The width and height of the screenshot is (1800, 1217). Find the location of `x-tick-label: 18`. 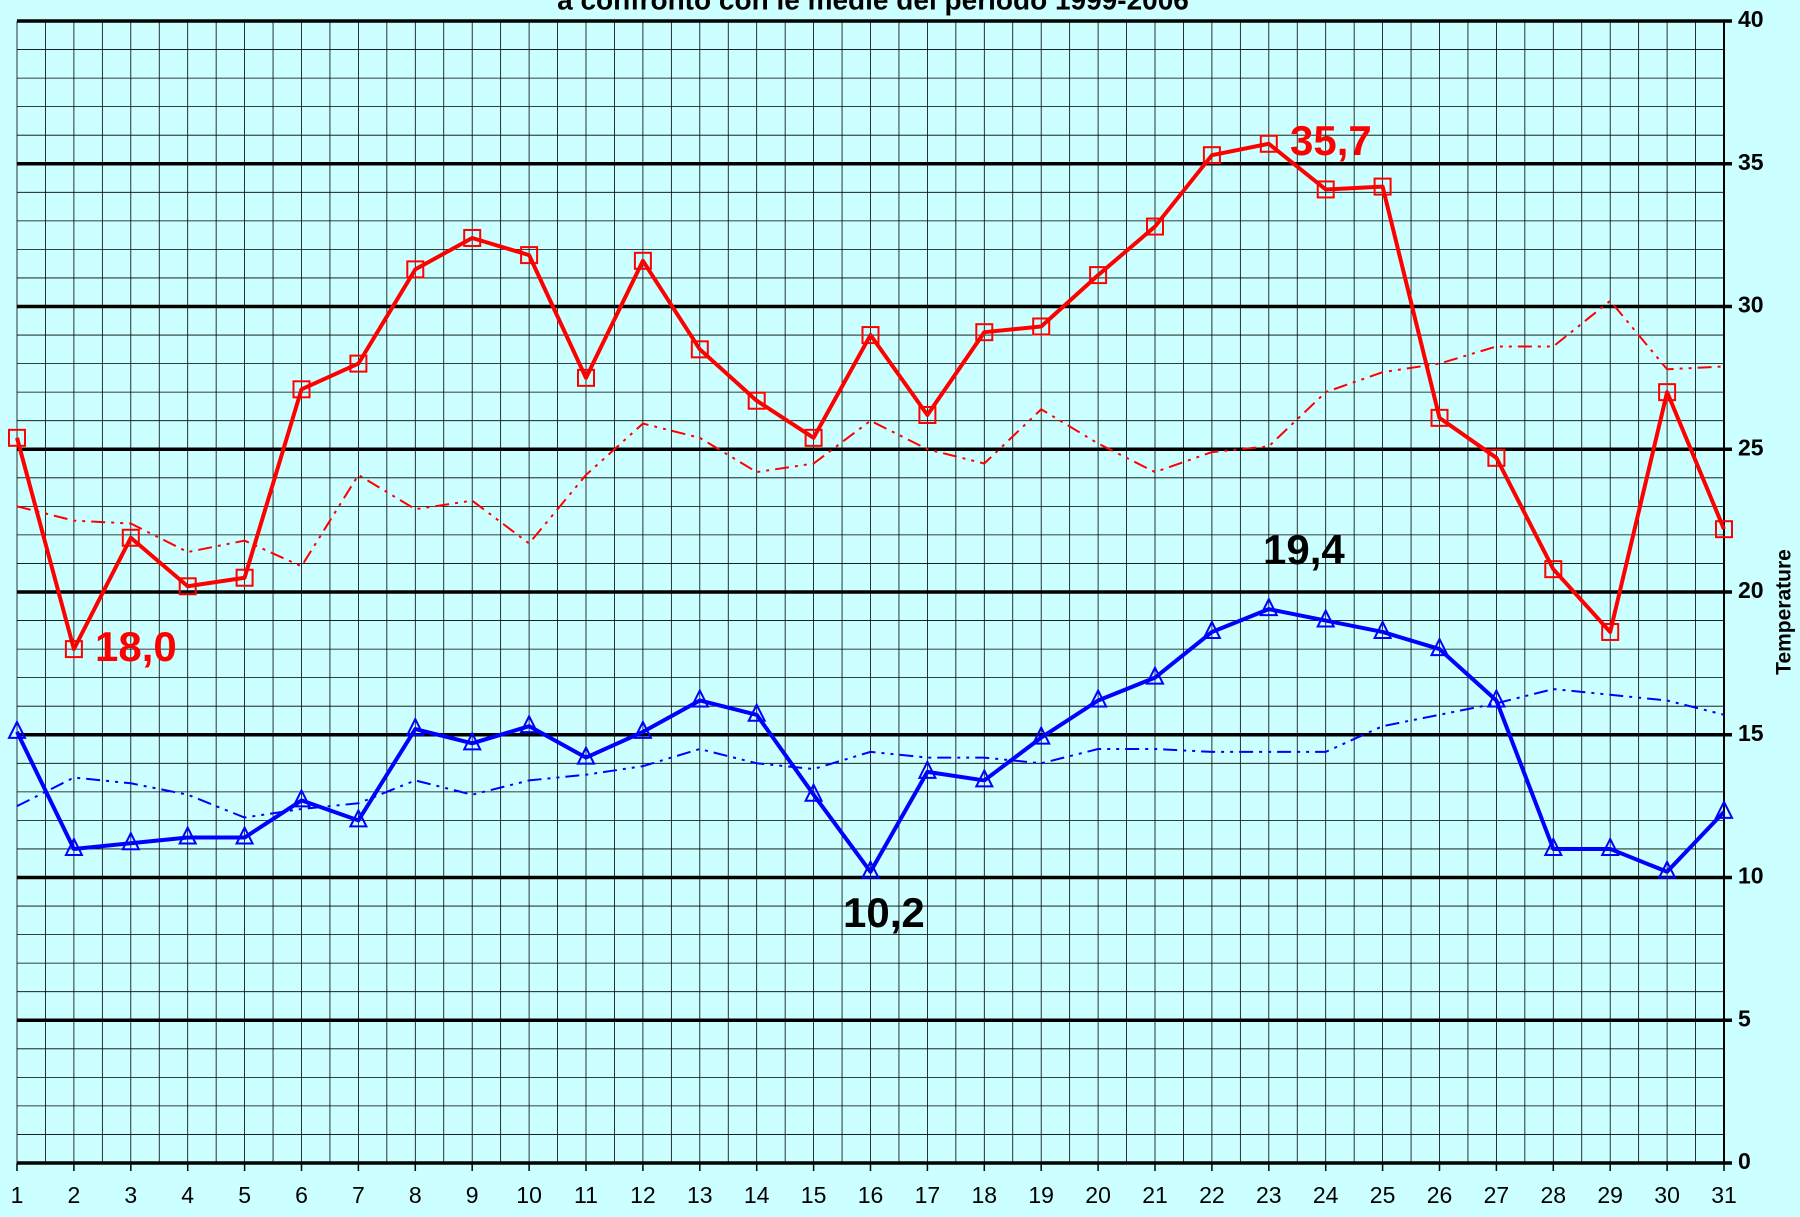

x-tick-label: 18 is located at coordinates (985, 1195).